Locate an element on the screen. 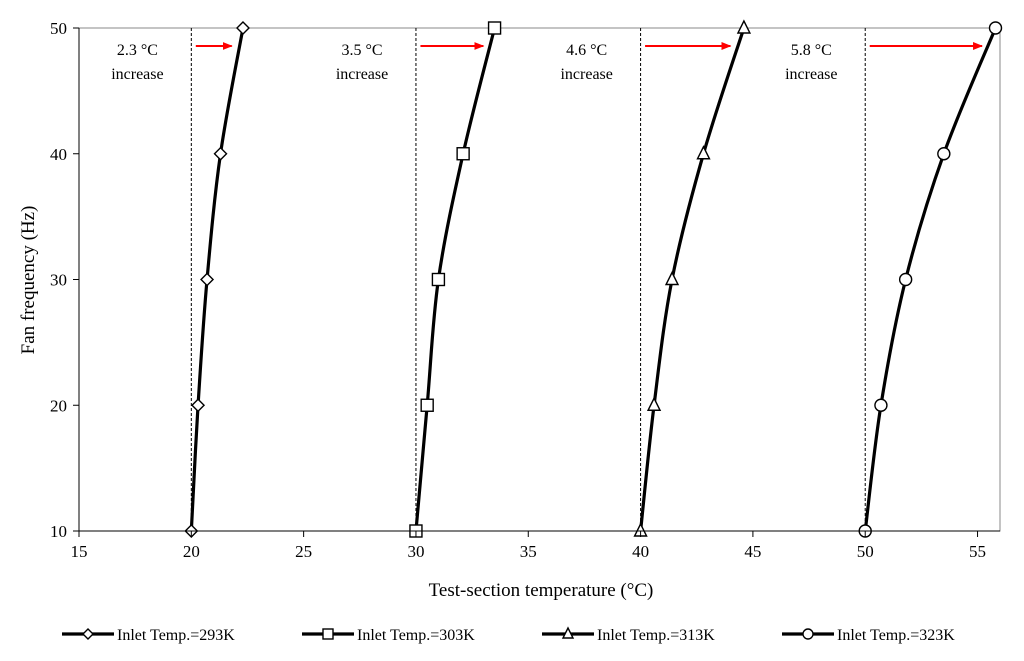 The height and width of the screenshot is (661, 1024). legend-label: Inlet Temp.=303K is located at coordinates (416, 635).